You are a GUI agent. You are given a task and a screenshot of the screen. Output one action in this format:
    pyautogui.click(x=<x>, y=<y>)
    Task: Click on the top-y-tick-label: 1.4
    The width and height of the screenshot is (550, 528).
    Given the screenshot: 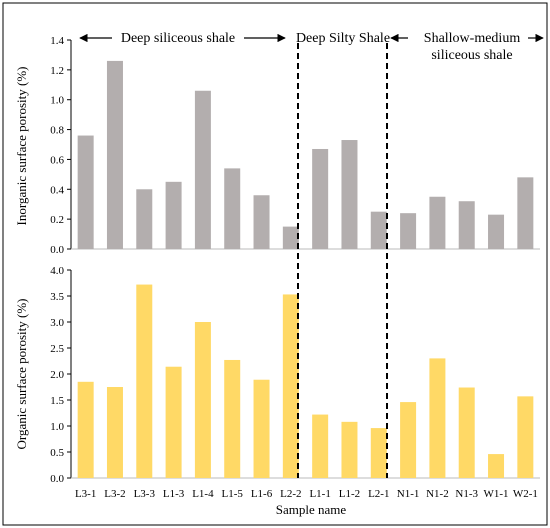 What is the action you would take?
    pyautogui.click(x=57, y=41)
    